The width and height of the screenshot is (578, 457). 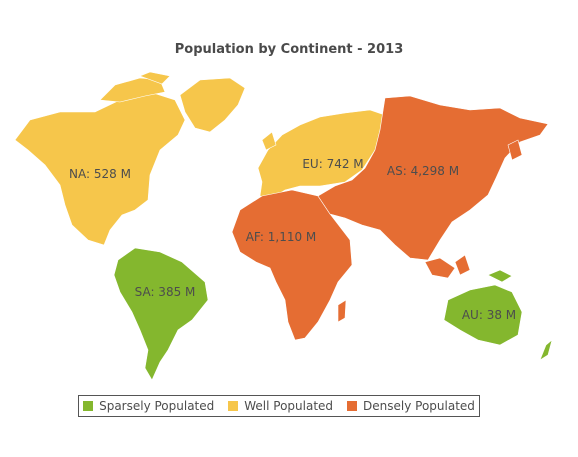 What do you see at coordinates (352, 406) in the screenshot?
I see `legend-swatch-dense` at bounding box center [352, 406].